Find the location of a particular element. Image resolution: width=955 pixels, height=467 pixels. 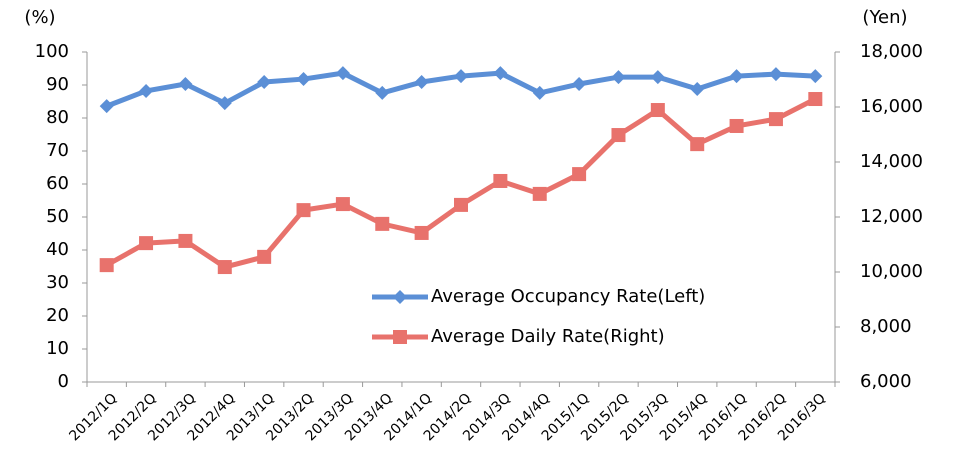

y-tick-label: 90 is located at coordinates (57, 84).